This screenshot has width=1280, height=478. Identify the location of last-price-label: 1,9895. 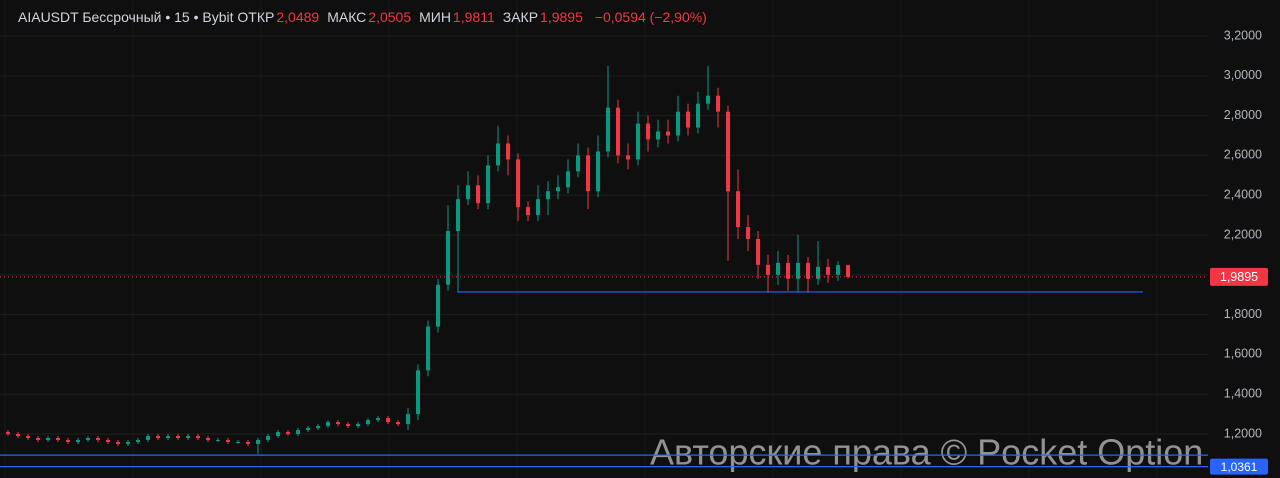
(1239, 277).